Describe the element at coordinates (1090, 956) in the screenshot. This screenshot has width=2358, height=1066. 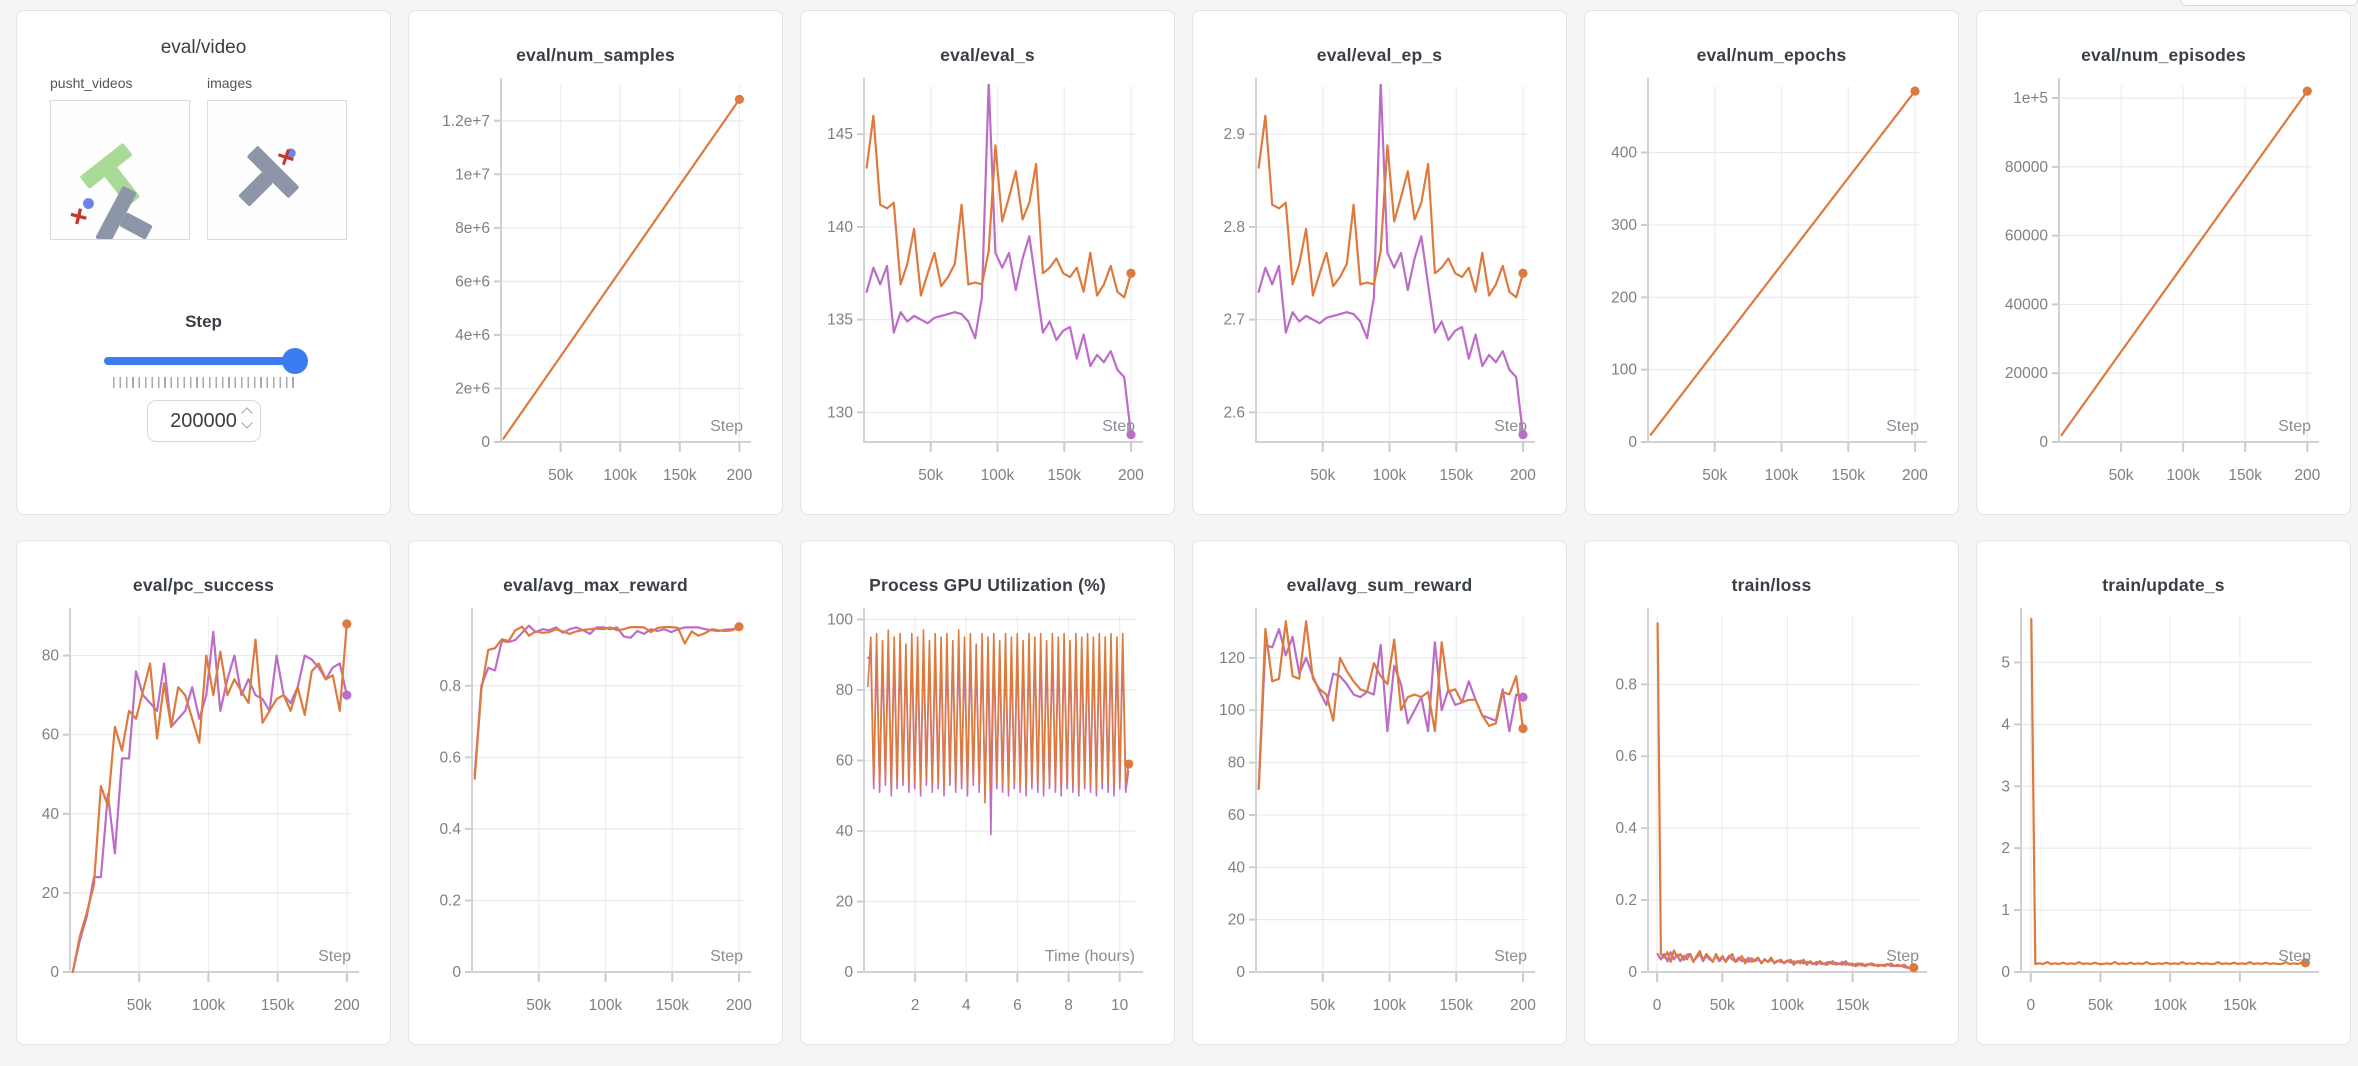
I see `x-axis-label: Time (hours)` at that location.